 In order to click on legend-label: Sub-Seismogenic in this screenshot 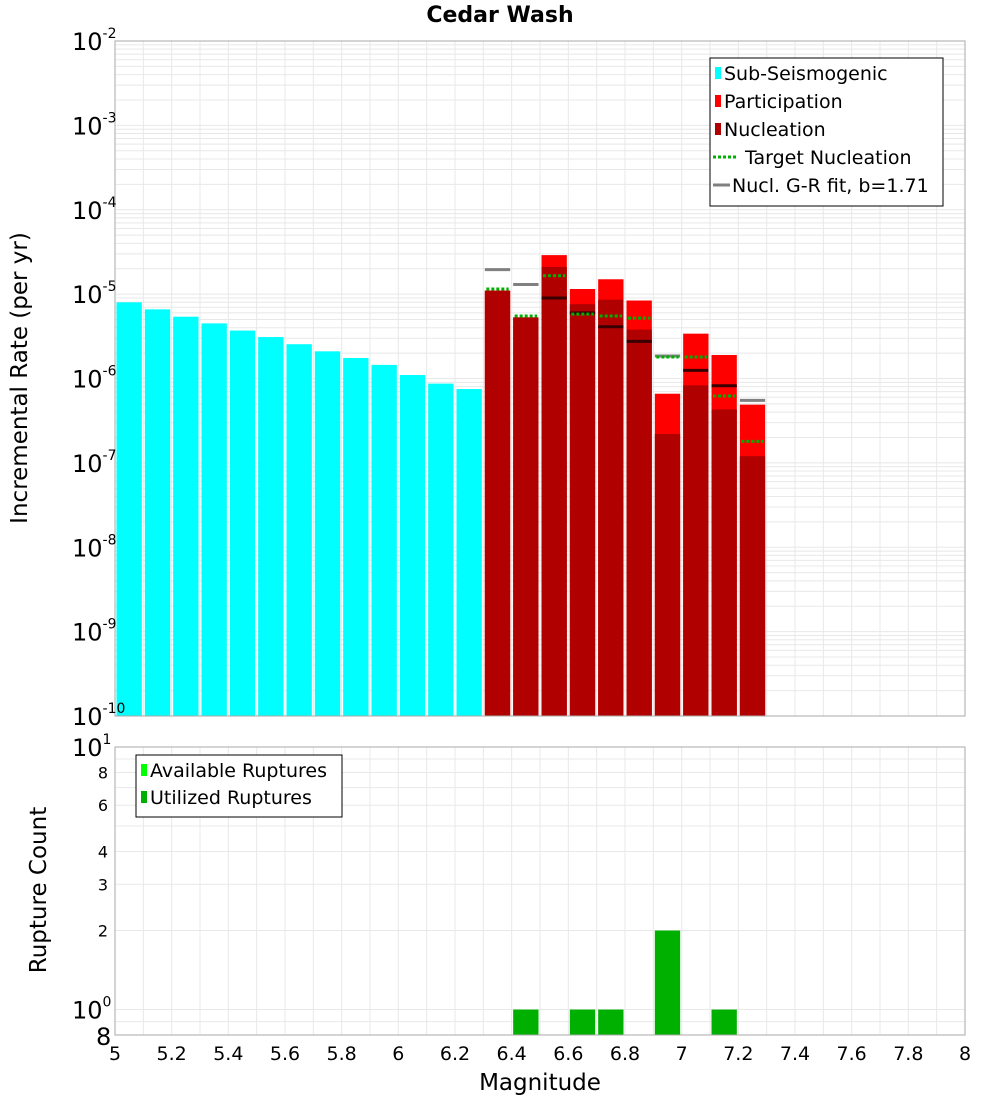, I will do `click(806, 74)`.